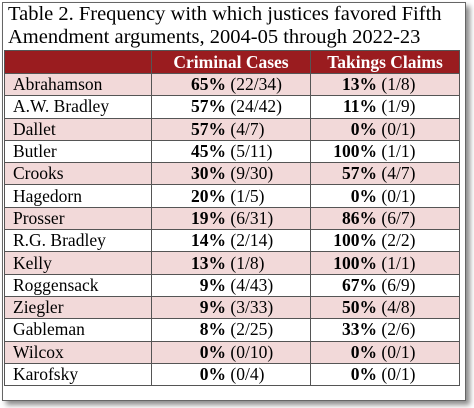 The height and width of the screenshot is (408, 474). I want to click on takings-pct: 67%, so click(359, 284).